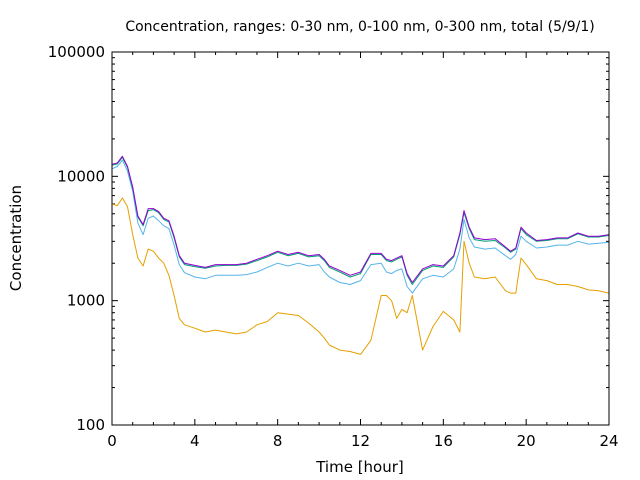 The image size is (640, 480). I want to click on y-axis-label: Concentration, so click(16, 238).